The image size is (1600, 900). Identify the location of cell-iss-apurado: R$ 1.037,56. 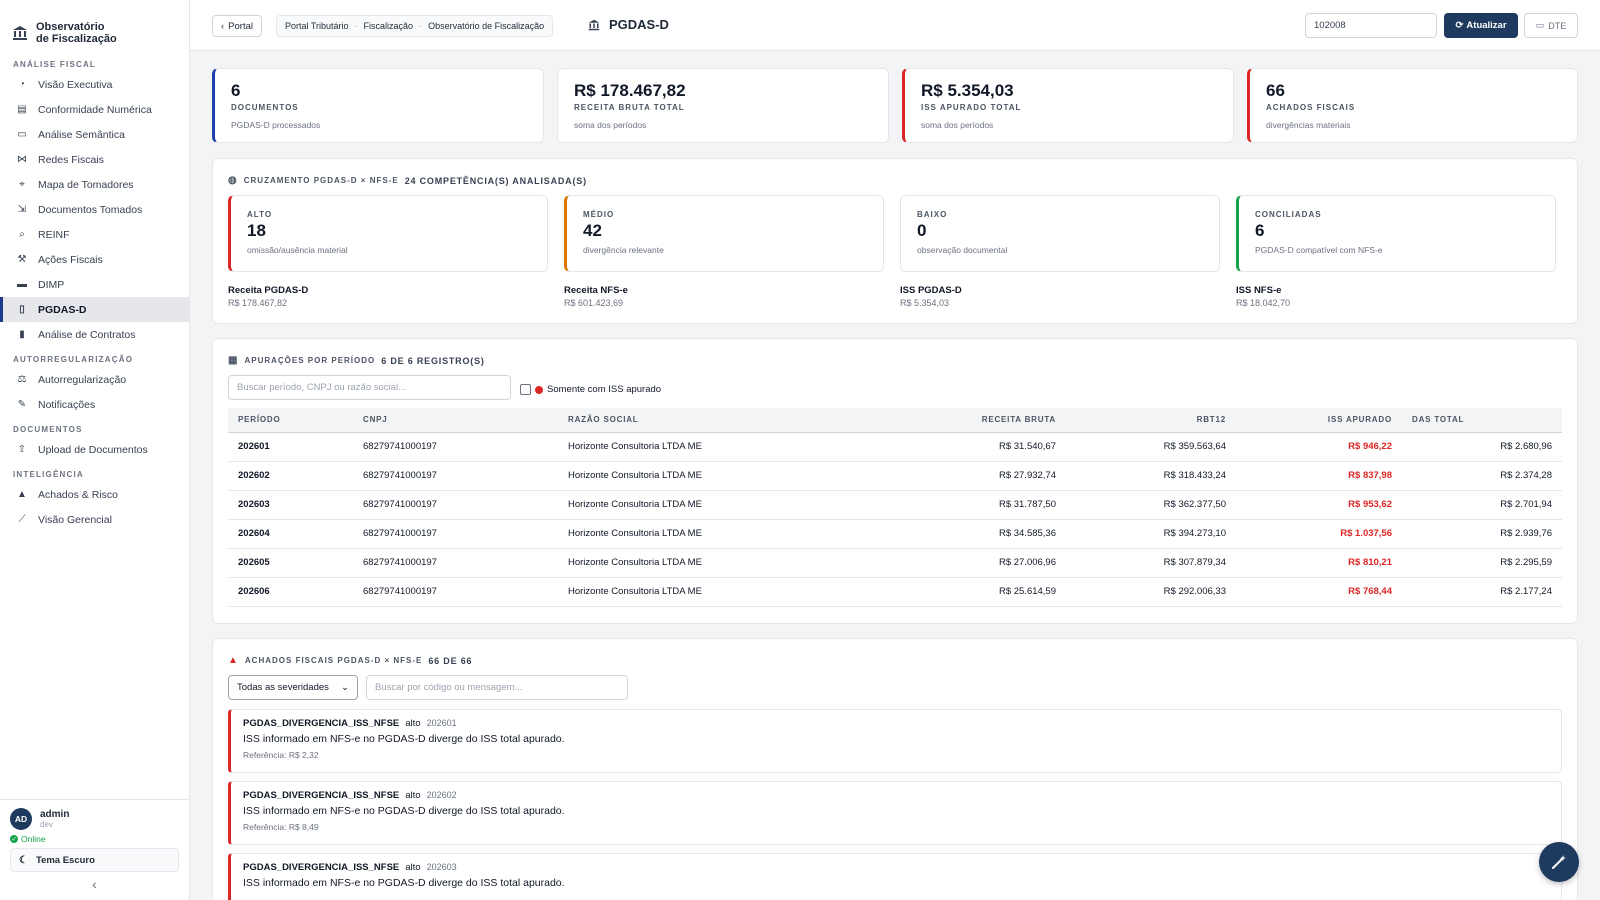
(1319, 534).